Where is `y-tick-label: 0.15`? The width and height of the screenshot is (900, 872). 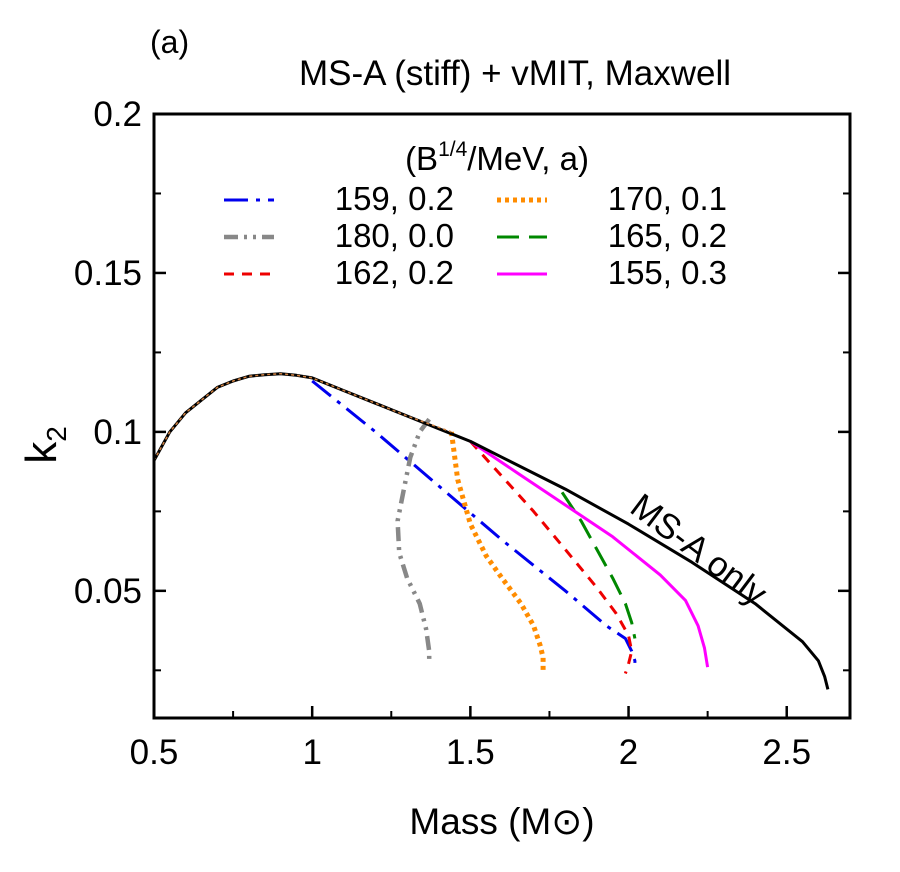 y-tick-label: 0.15 is located at coordinates (108, 273).